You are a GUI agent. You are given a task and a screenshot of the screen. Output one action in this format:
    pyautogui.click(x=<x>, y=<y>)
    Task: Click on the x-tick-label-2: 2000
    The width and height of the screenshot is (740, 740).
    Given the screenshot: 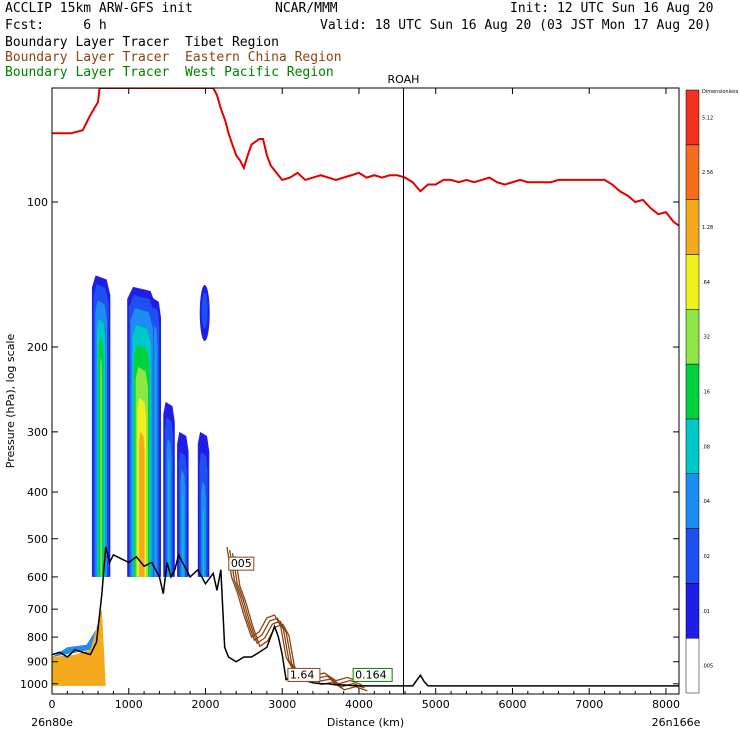 What is the action you would take?
    pyautogui.click(x=205, y=704)
    